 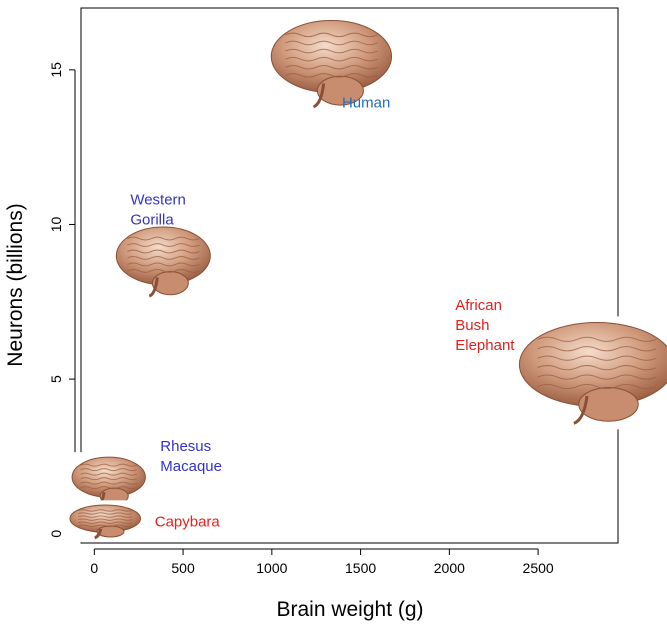 What do you see at coordinates (449, 568) in the screenshot?
I see `x-tick-label: 2000` at bounding box center [449, 568].